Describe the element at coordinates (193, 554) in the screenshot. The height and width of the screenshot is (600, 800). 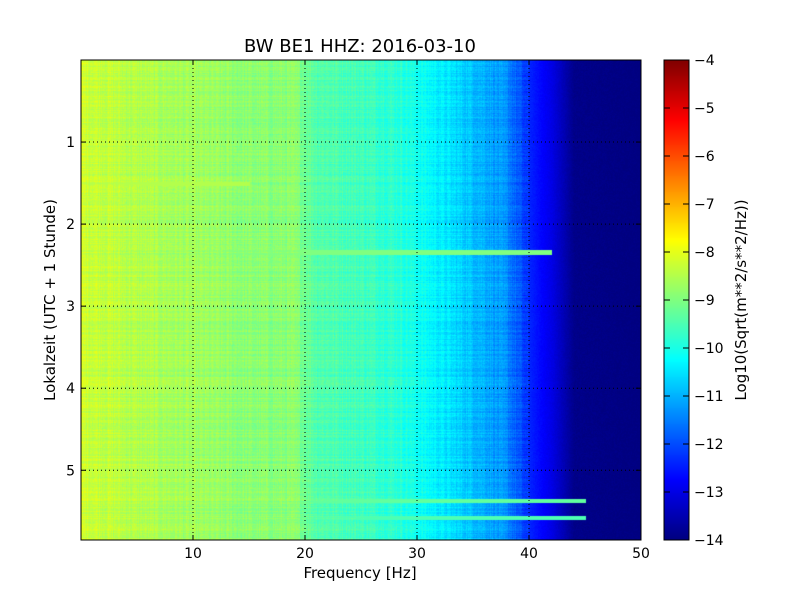
I see `x-tick-label: 10` at that location.